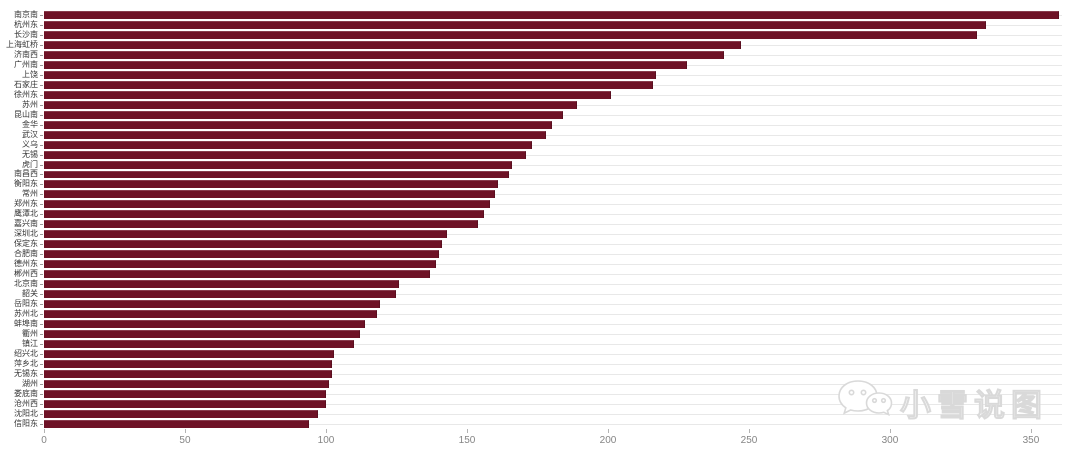  I want to click on bar-row: 杭州东, so click(531, 25).